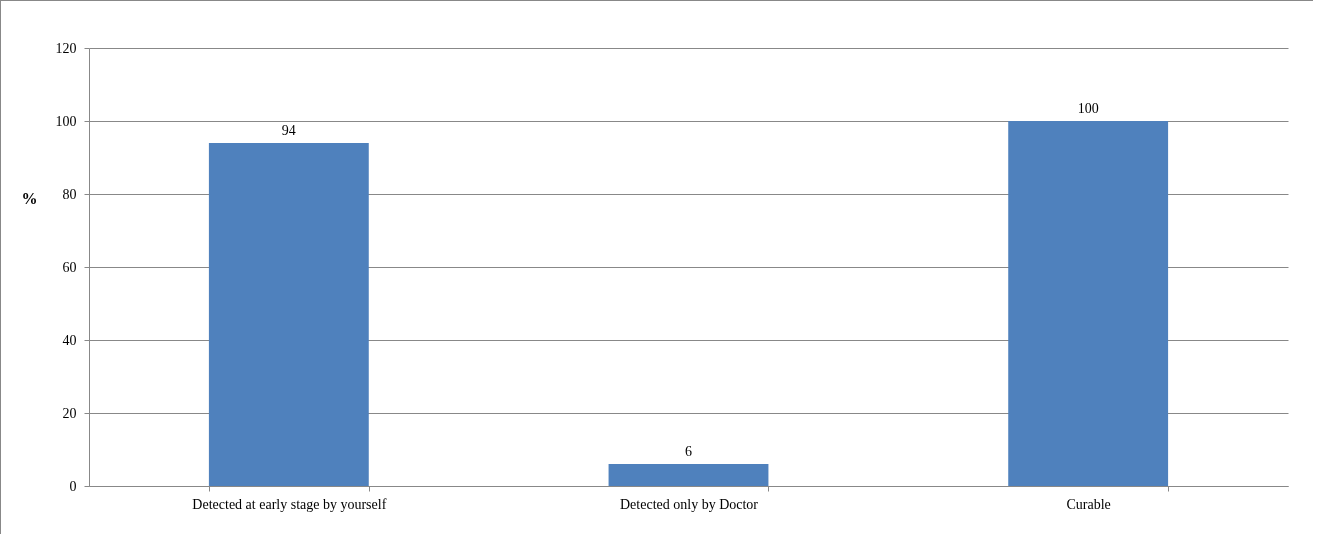  I want to click on y-tick-label: 20, so click(69, 413).